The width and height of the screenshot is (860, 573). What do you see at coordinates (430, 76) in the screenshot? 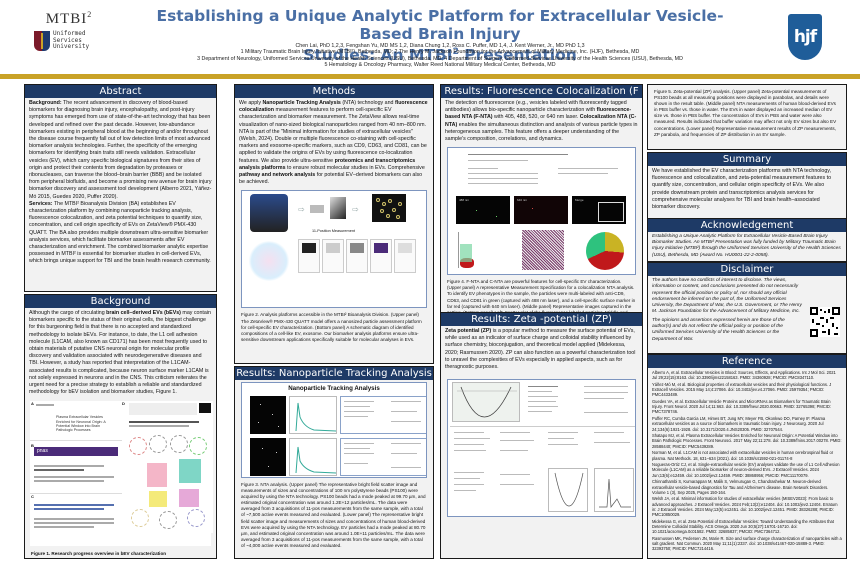
I see `header-divider` at bounding box center [430, 76].